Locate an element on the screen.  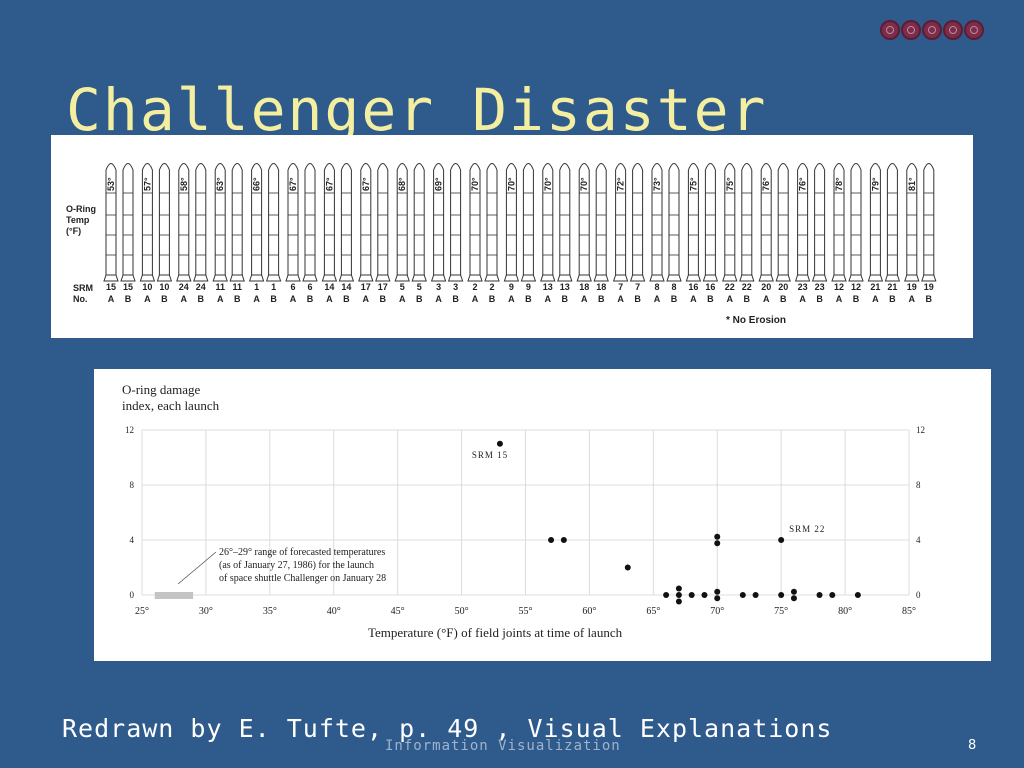
srm-number: 10 is located at coordinates (147, 287).